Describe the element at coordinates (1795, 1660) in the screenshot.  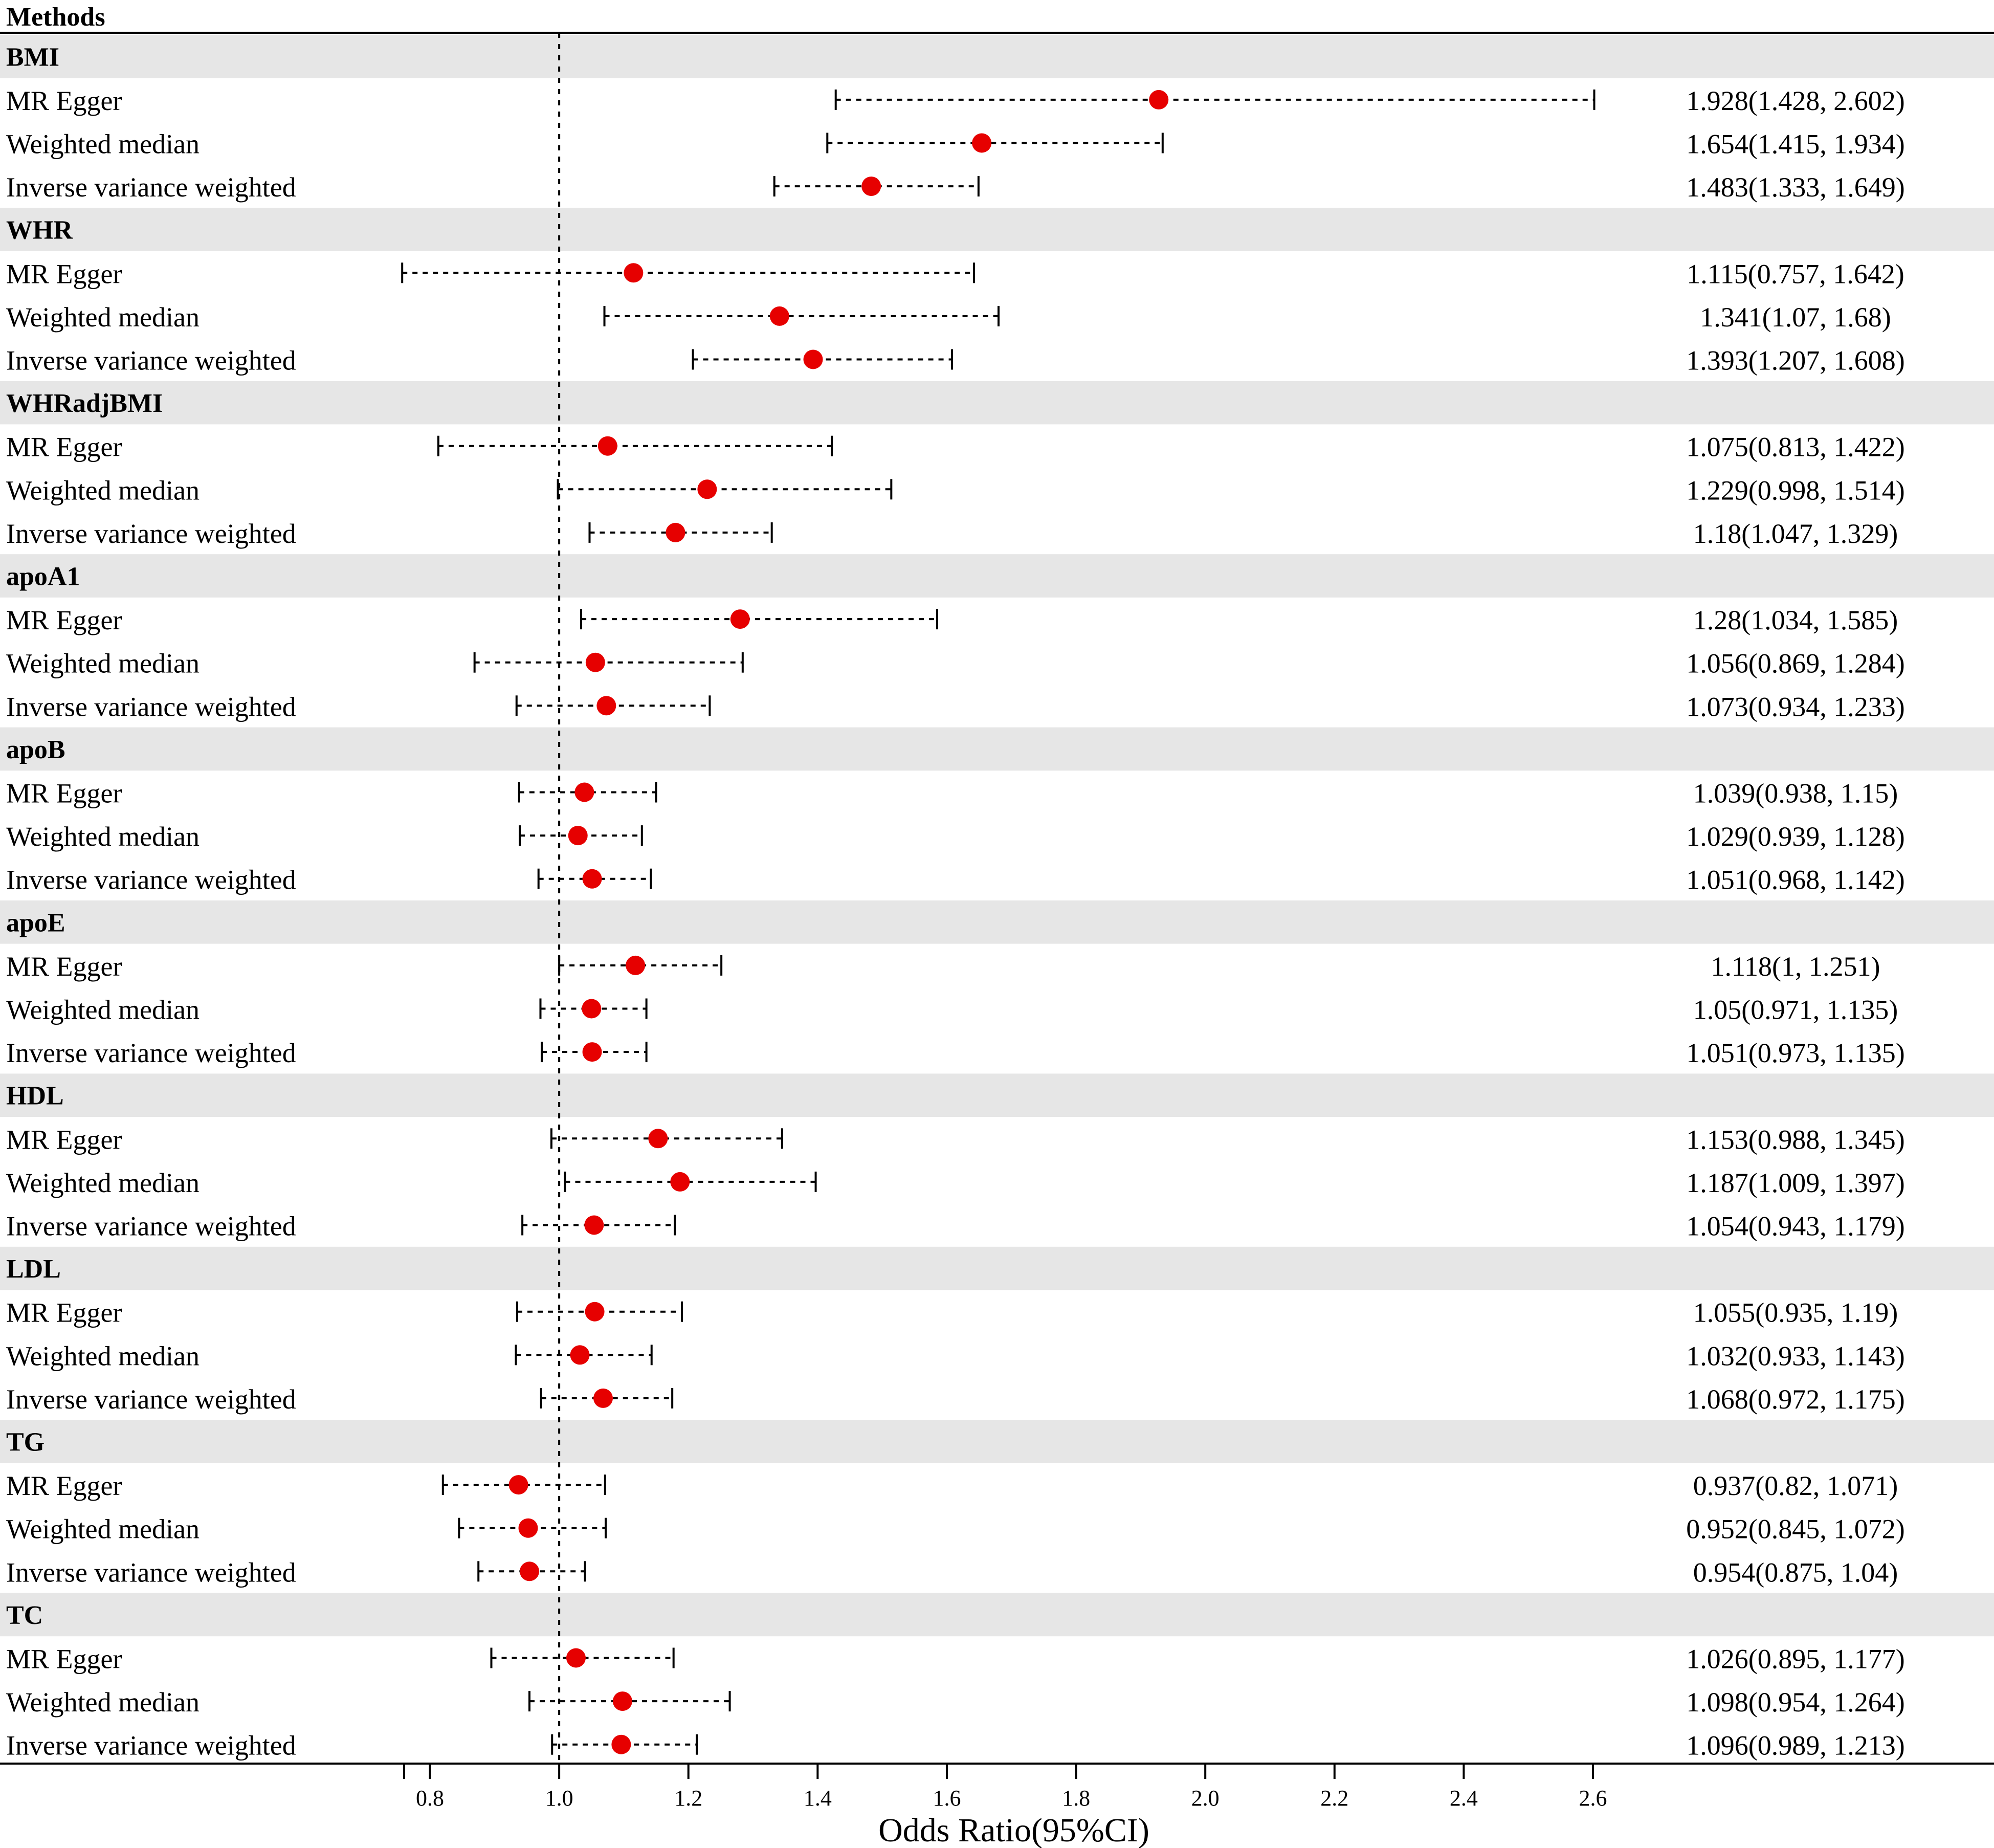
I see `estimate-label: 1.026(0.895, 1.177)` at that location.